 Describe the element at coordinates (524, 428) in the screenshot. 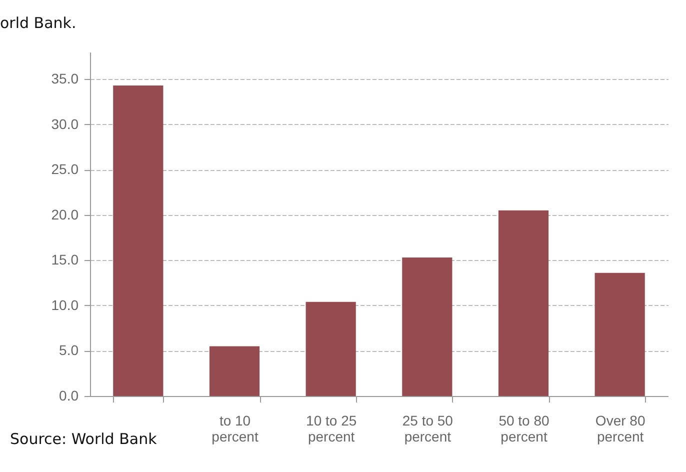

I see `x-tick-label: 50 to 80 percent` at that location.